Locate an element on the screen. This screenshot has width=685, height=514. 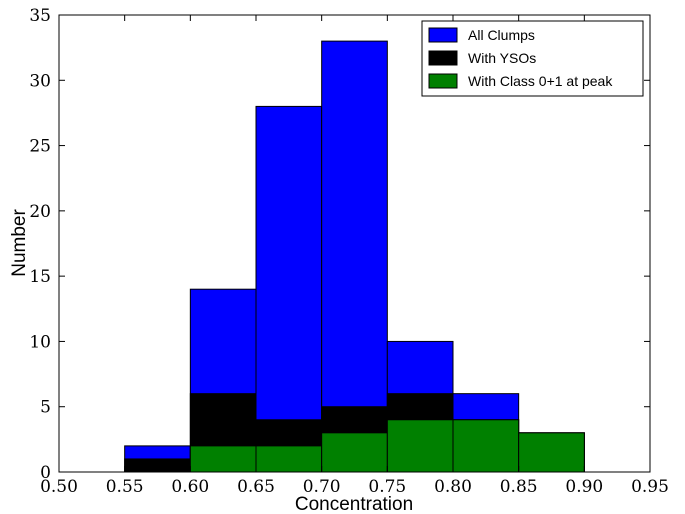
x-axis-title: Concentration is located at coordinates (354, 504).